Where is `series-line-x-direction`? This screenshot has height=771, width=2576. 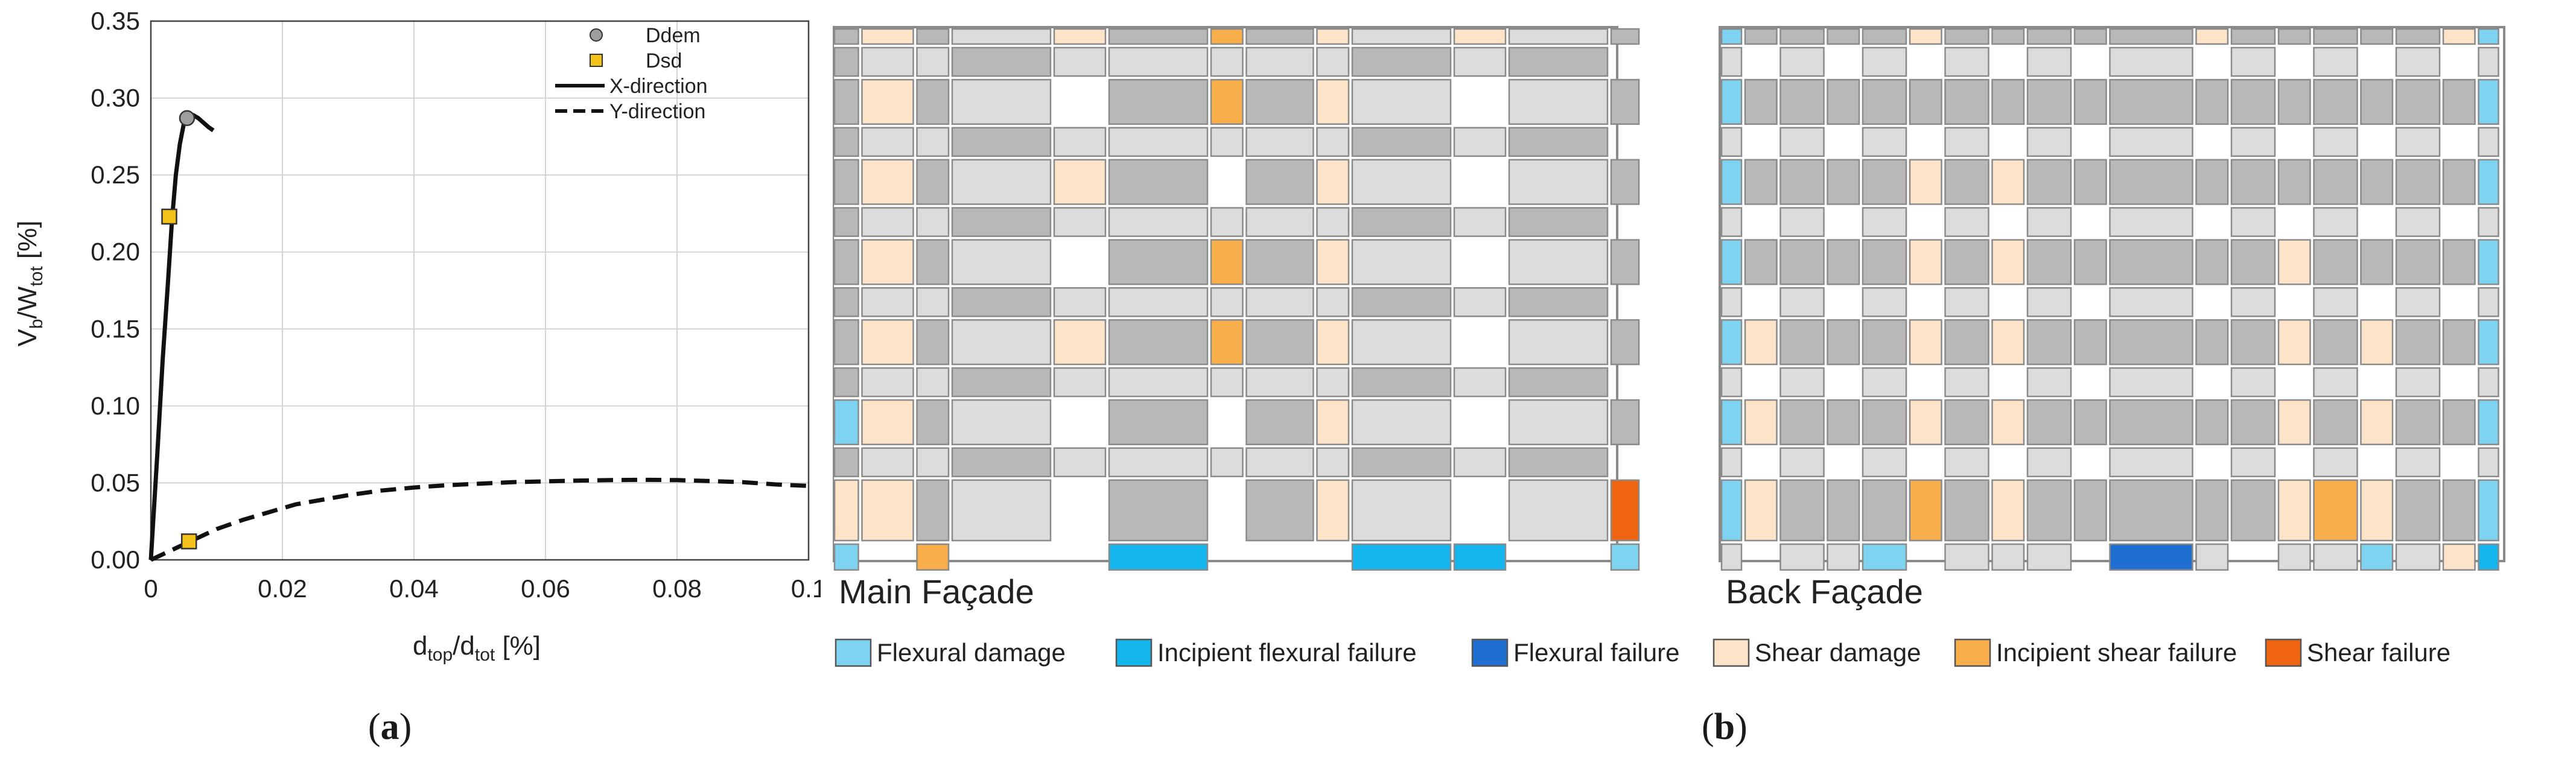
series-line-x-direction is located at coordinates (182, 337).